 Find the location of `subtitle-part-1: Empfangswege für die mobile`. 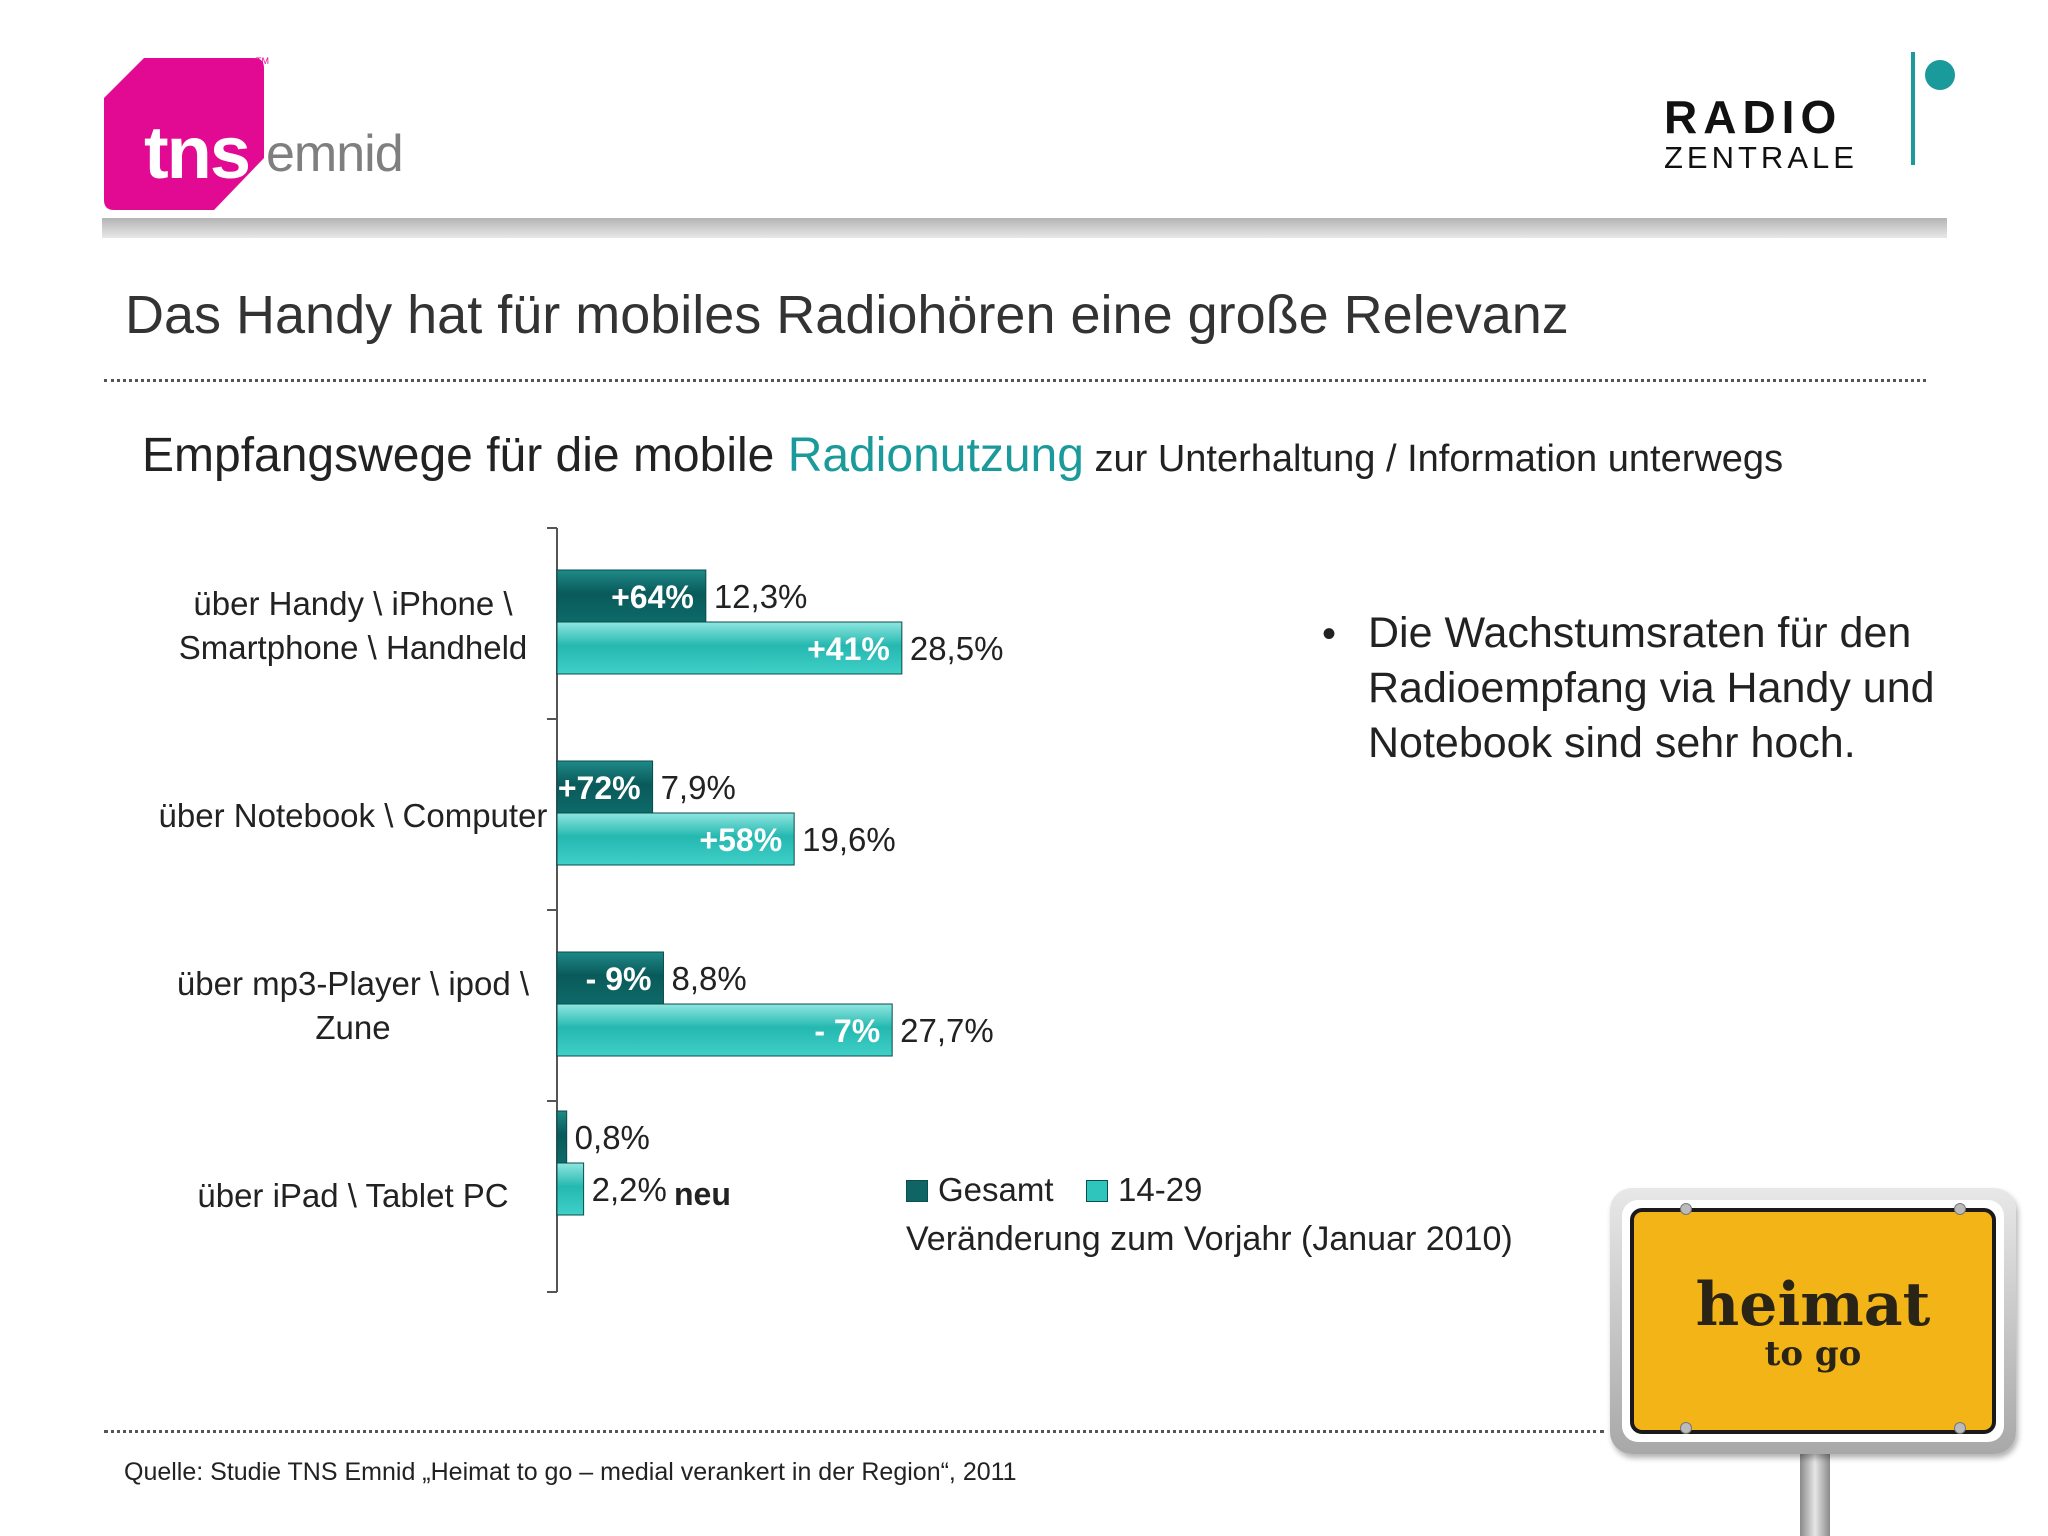

subtitle-part-1: Empfangswege für die mobile is located at coordinates (465, 455).